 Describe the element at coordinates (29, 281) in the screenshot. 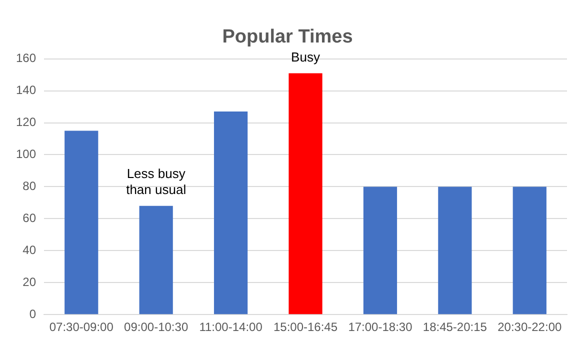

I see `y-tick-label: 20` at that location.